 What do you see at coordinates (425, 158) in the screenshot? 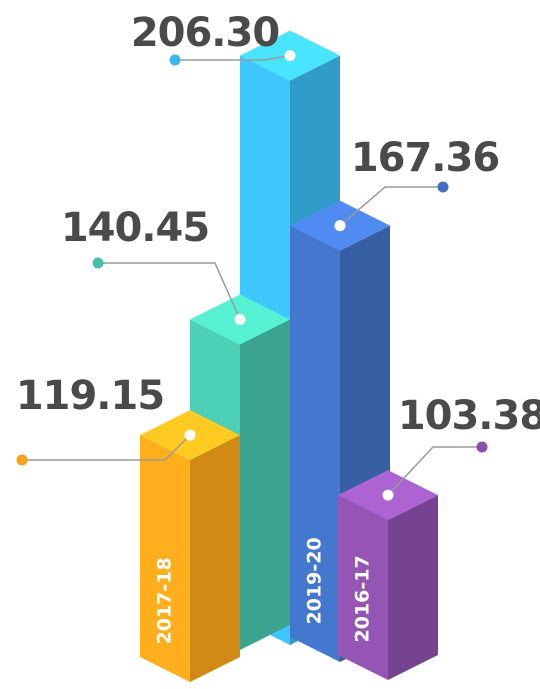
I see `value-label: 167.36` at bounding box center [425, 158].